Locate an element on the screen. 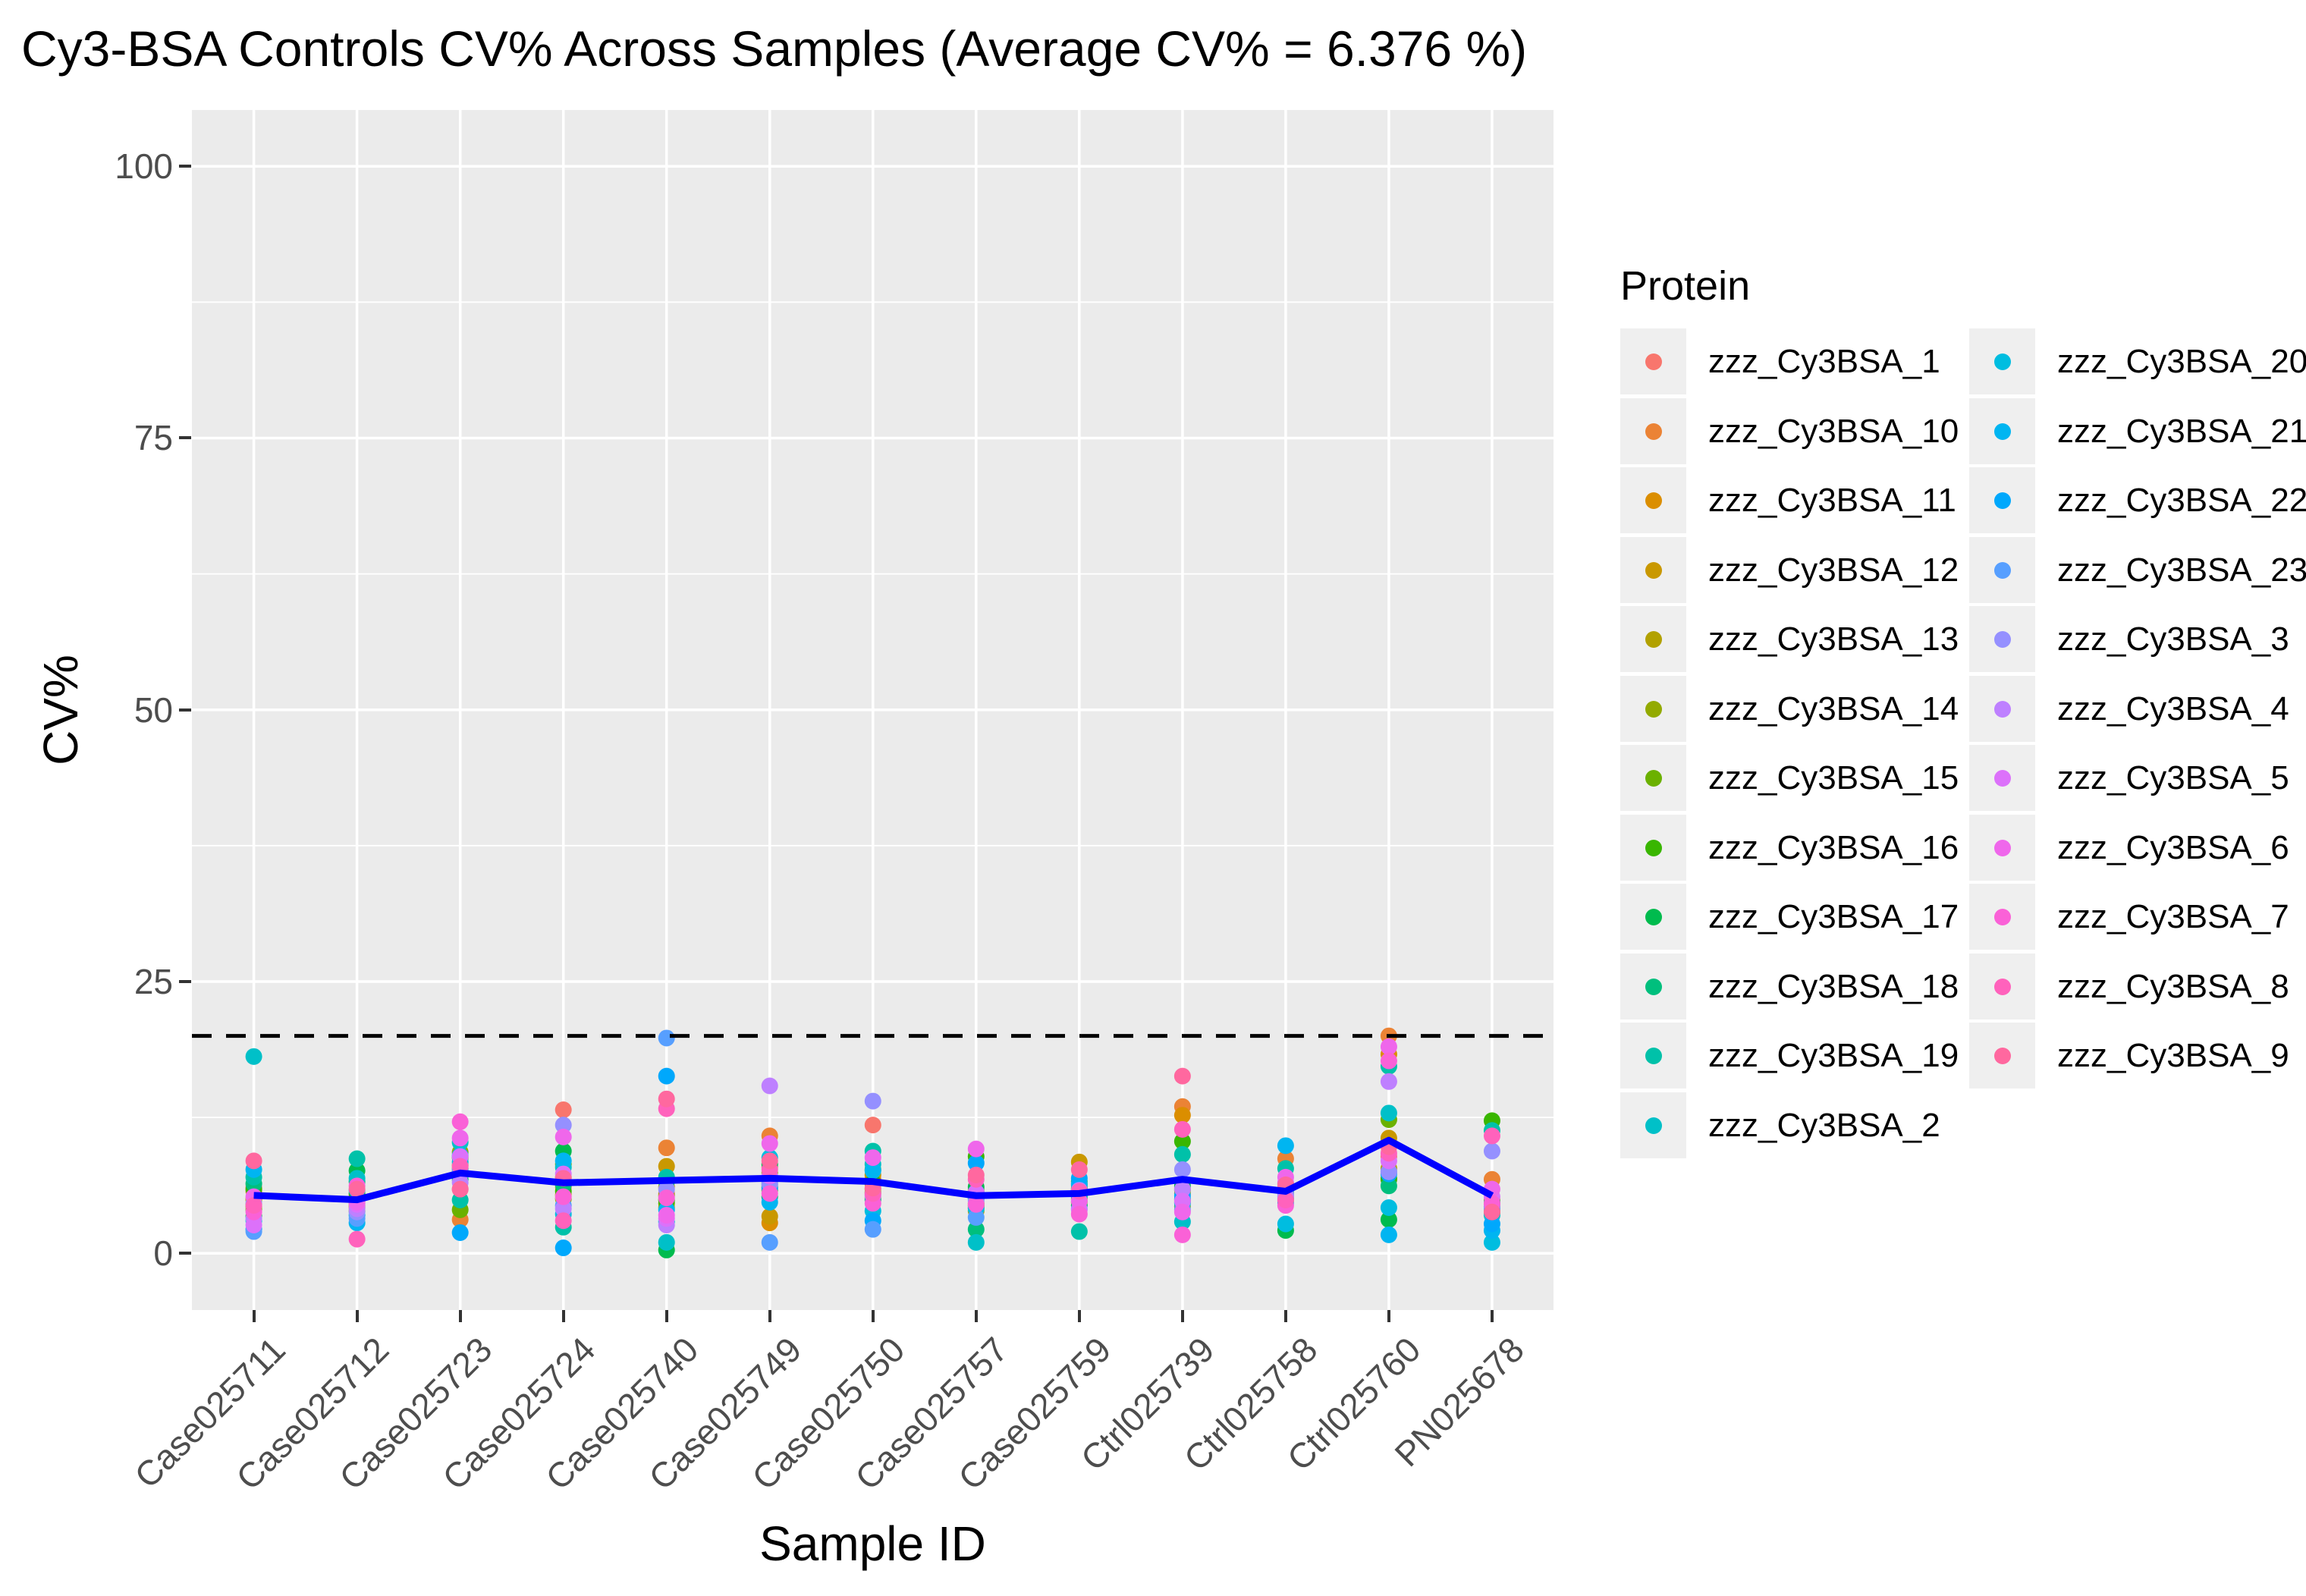 This screenshot has width=2306, height=1596. legend-item-label: zzz_Cy3BSA_8 is located at coordinates (2173, 986).